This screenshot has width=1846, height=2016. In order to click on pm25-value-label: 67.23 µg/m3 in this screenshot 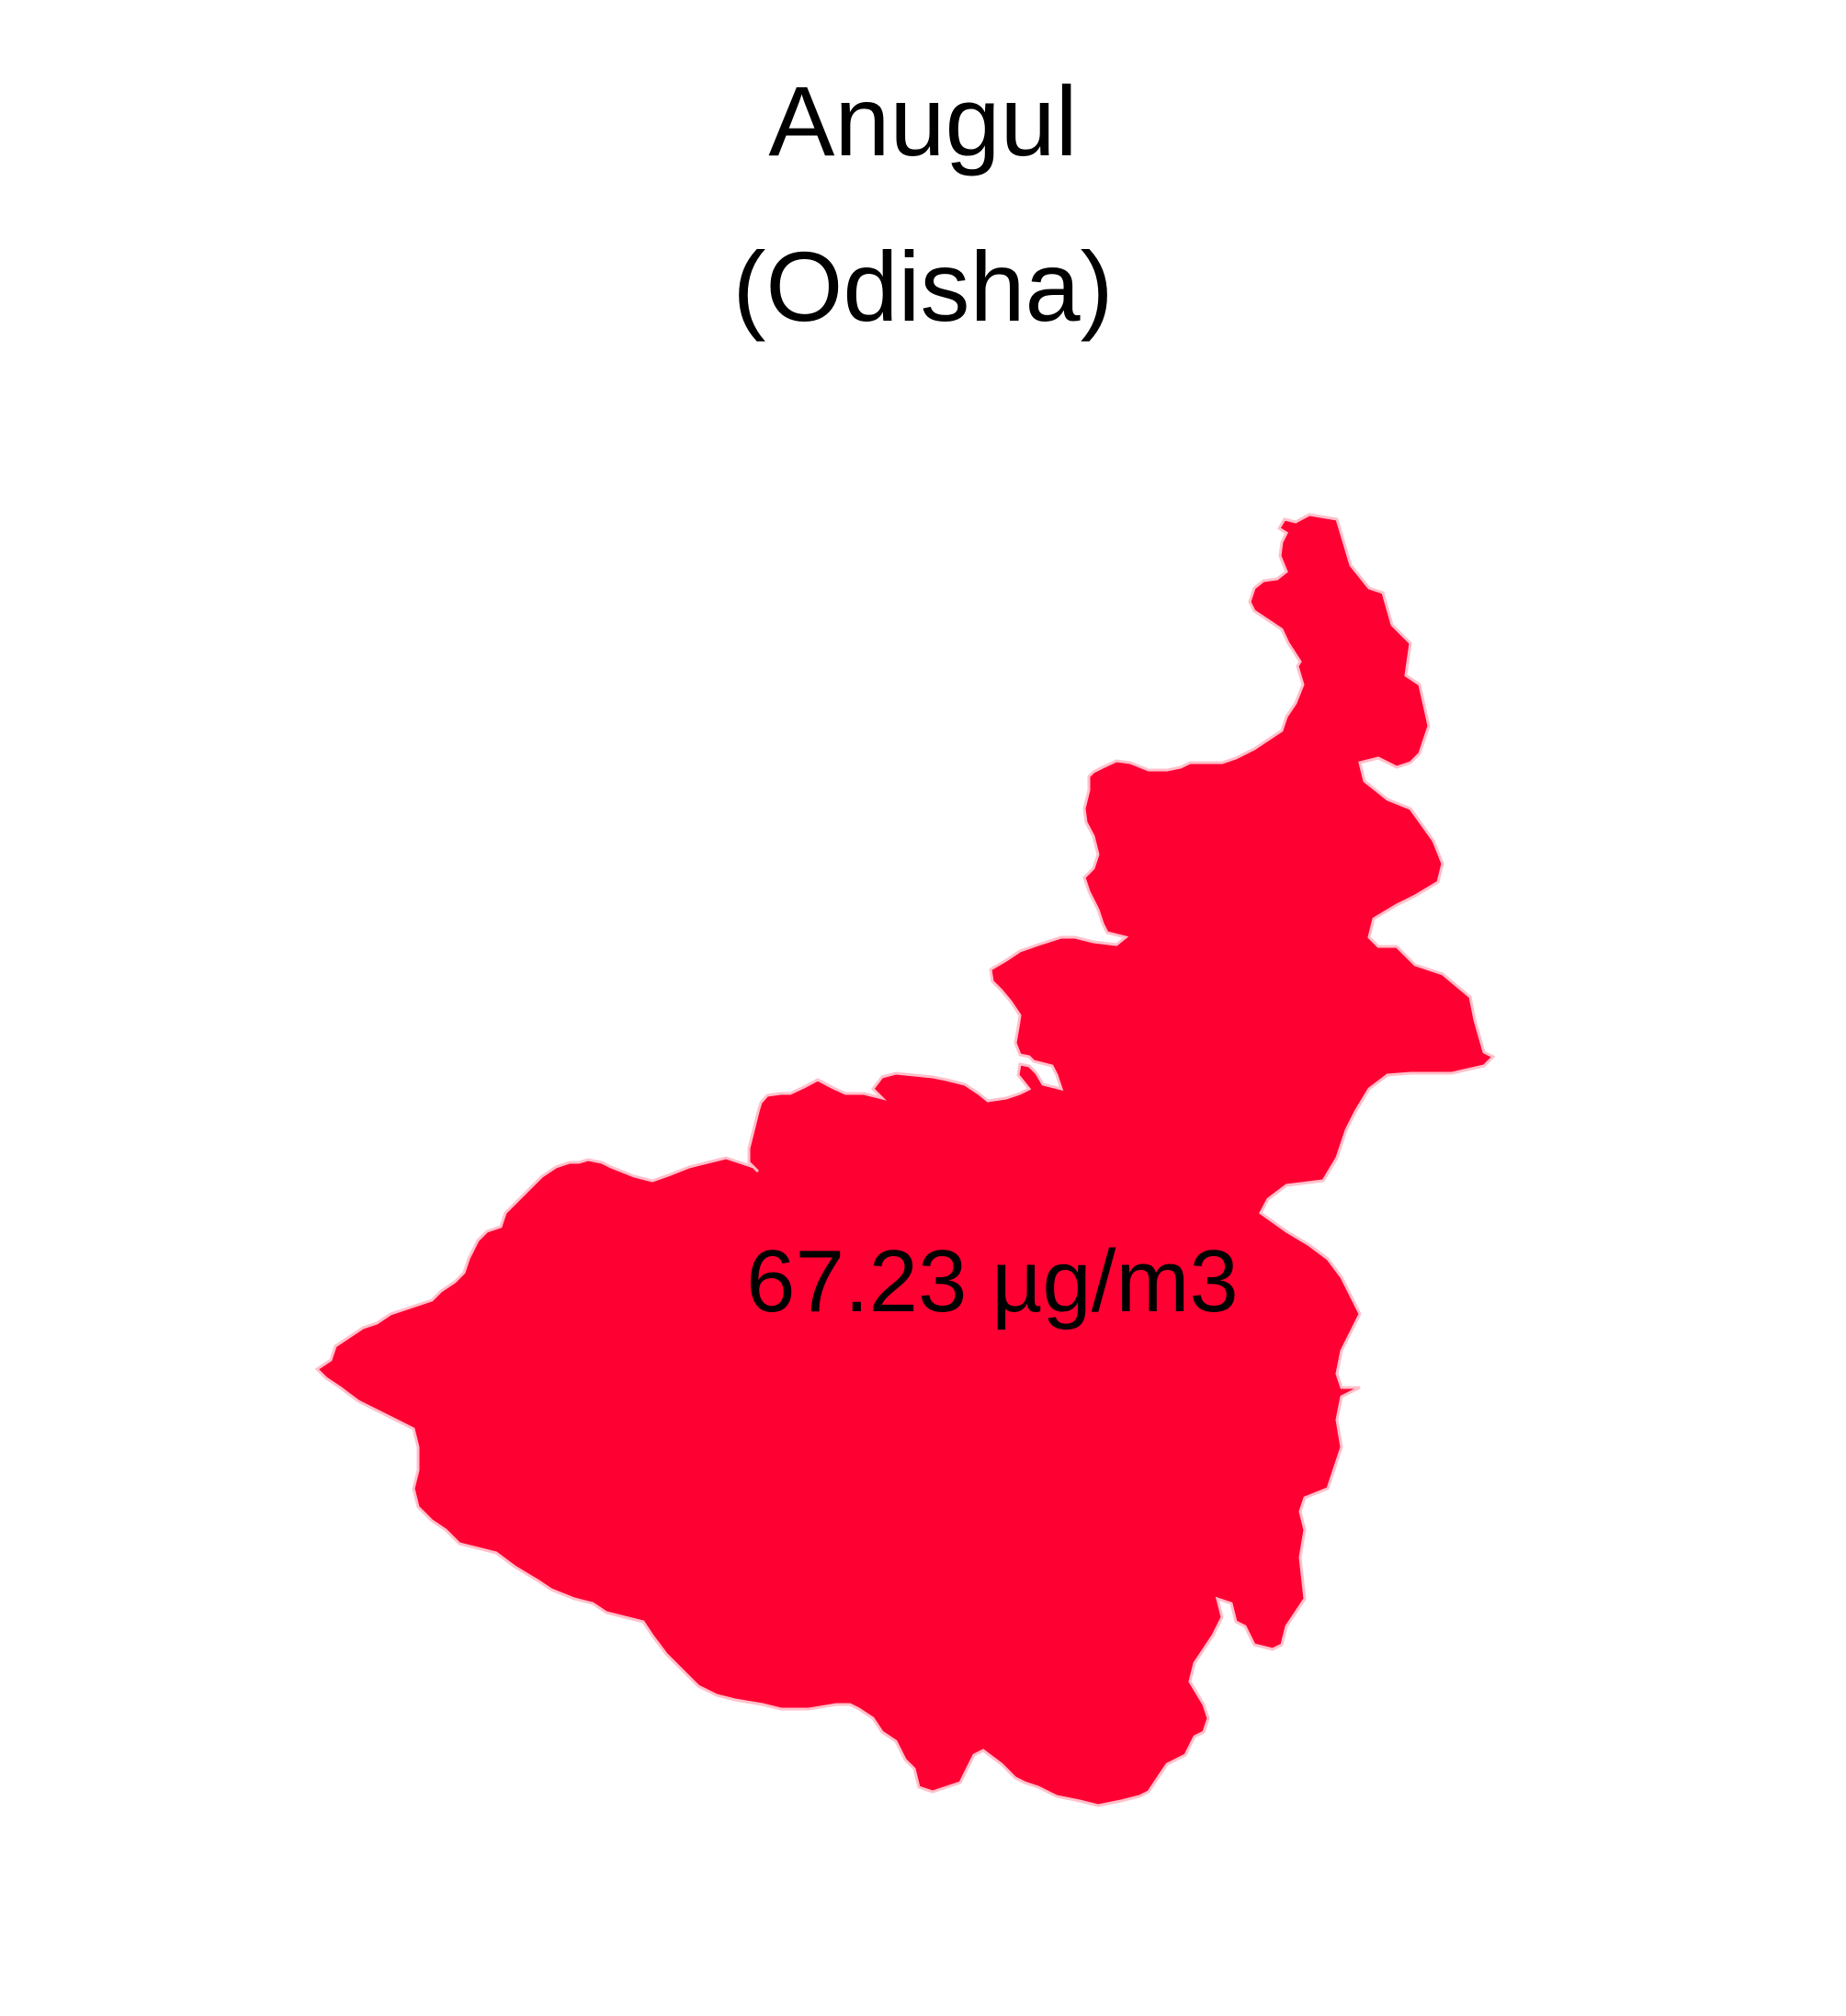, I will do `click(992, 1281)`.